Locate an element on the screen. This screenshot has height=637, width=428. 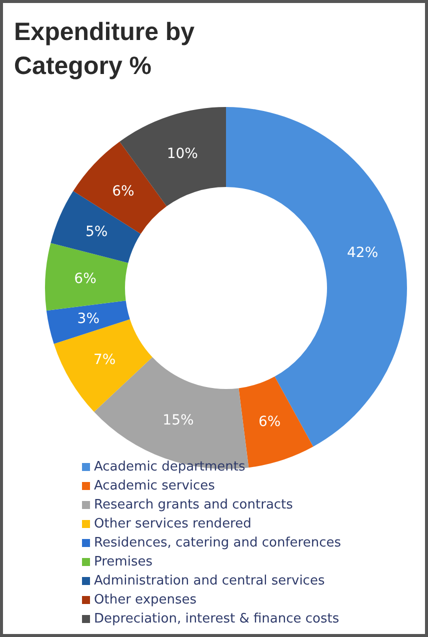
data-label: 42% is located at coordinates (362, 252).